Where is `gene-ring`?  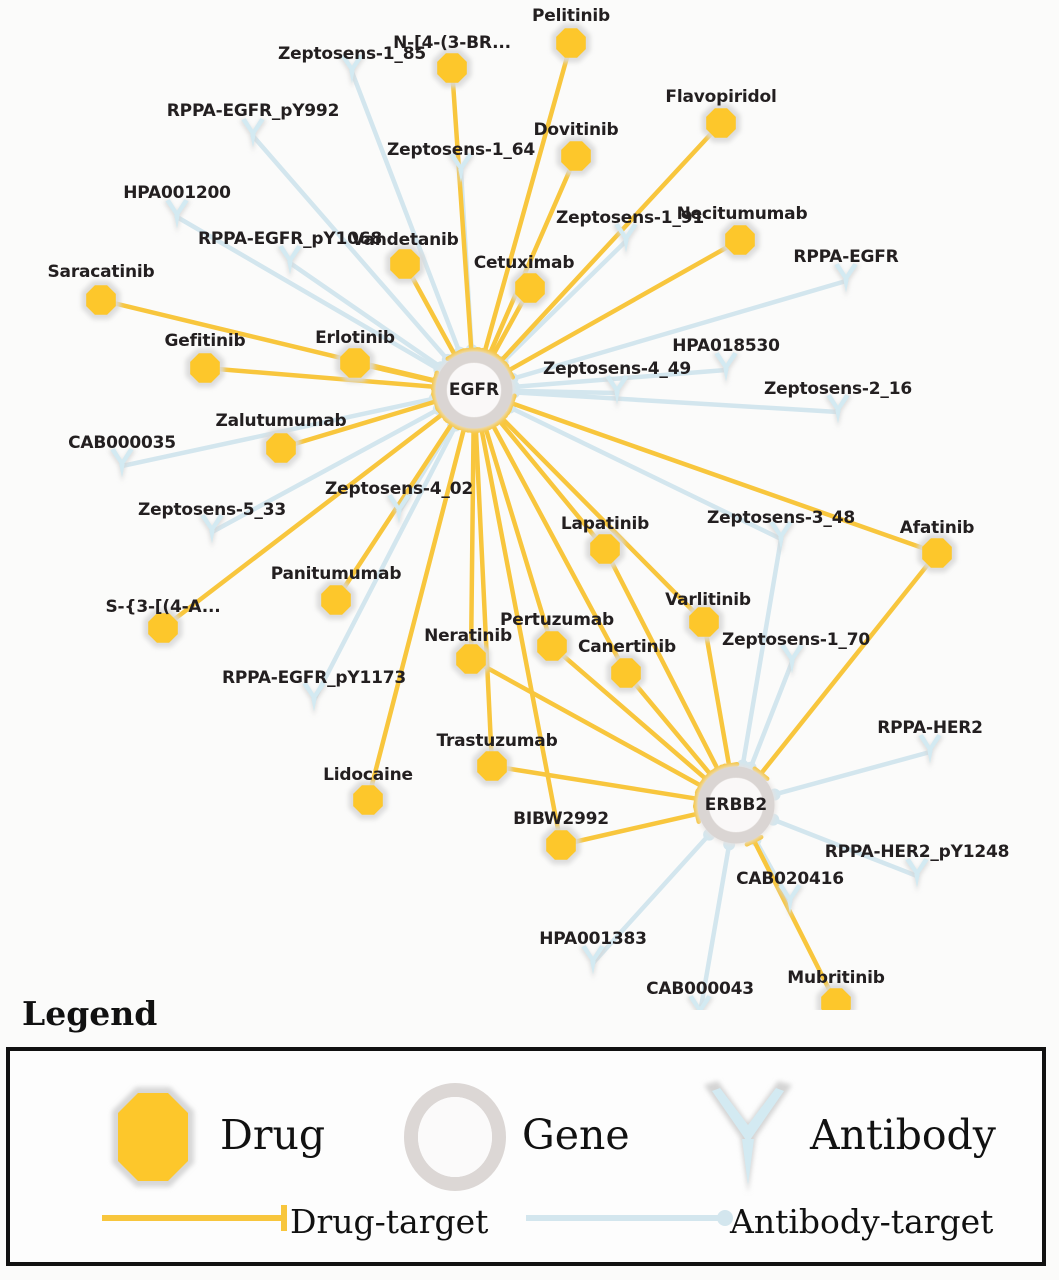 gene-ring is located at coordinates (474, 390).